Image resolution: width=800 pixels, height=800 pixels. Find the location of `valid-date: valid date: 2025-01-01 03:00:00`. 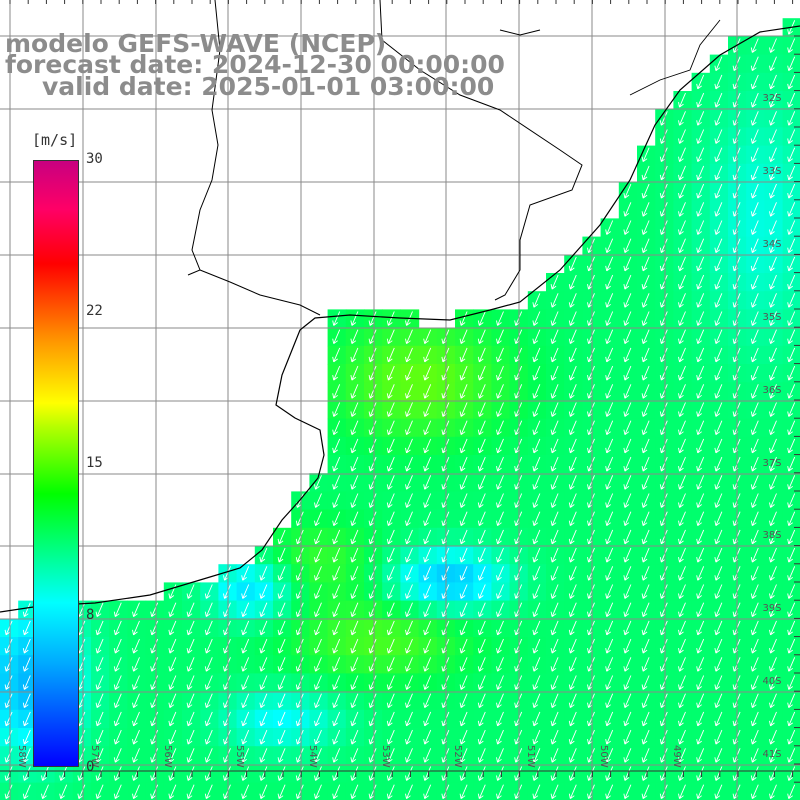

valid-date: valid date: 2025-01-01 03:00:00 is located at coordinates (268, 86).